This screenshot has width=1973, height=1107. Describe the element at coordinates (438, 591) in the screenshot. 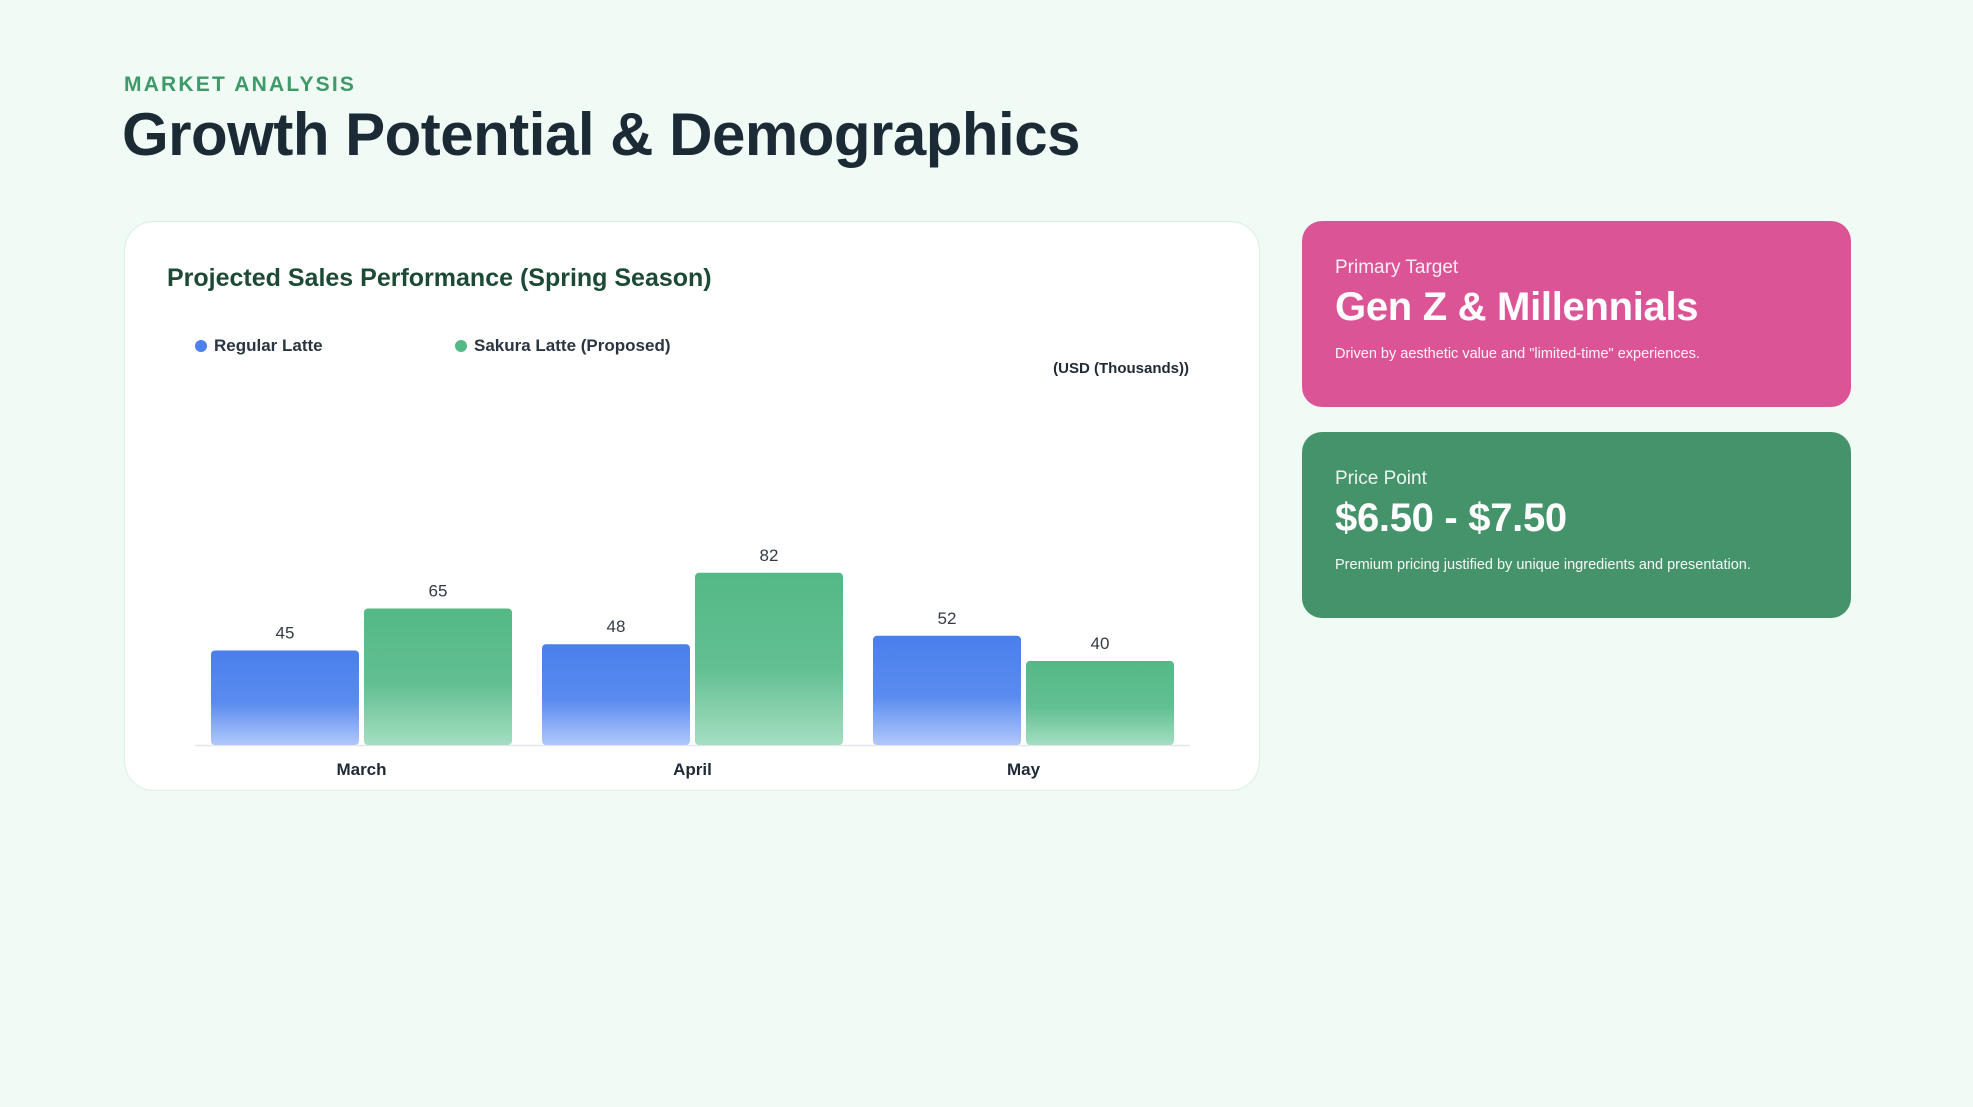

I see `data-label: 65` at that location.